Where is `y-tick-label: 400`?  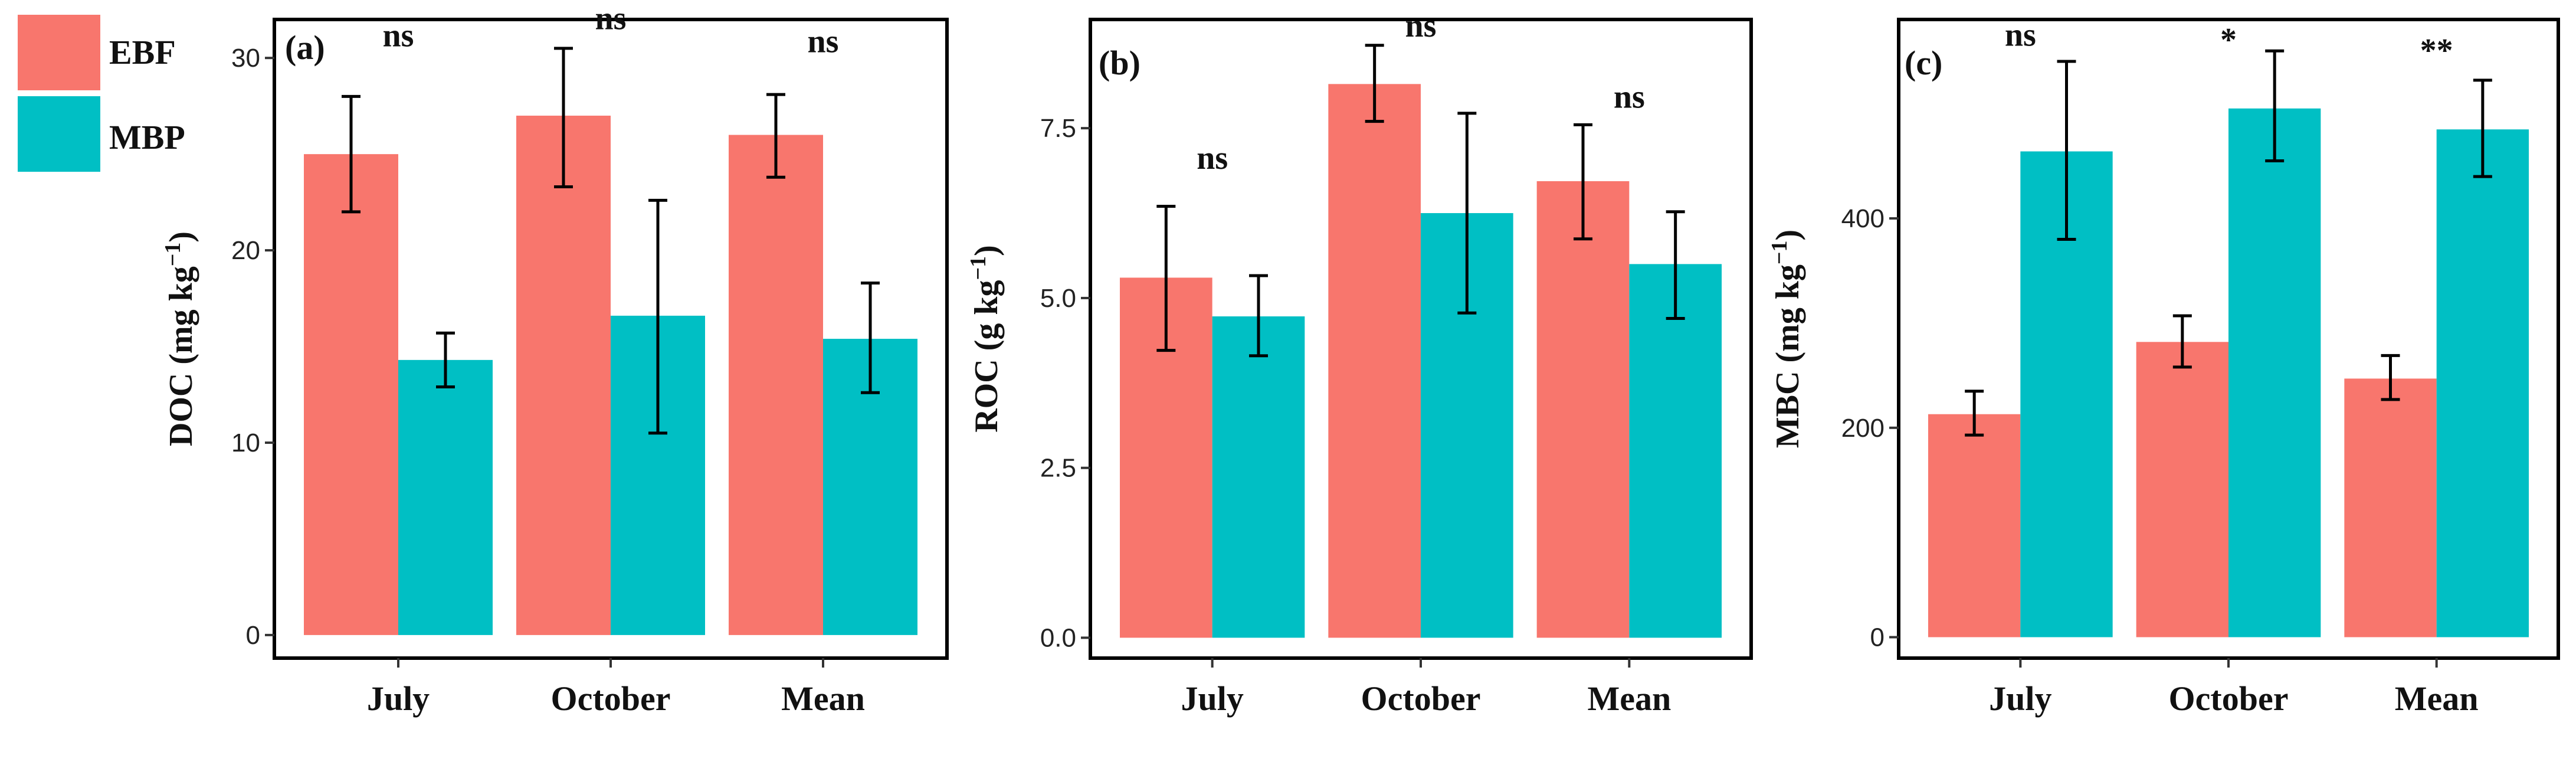
y-tick-label: 400 is located at coordinates (1863, 219).